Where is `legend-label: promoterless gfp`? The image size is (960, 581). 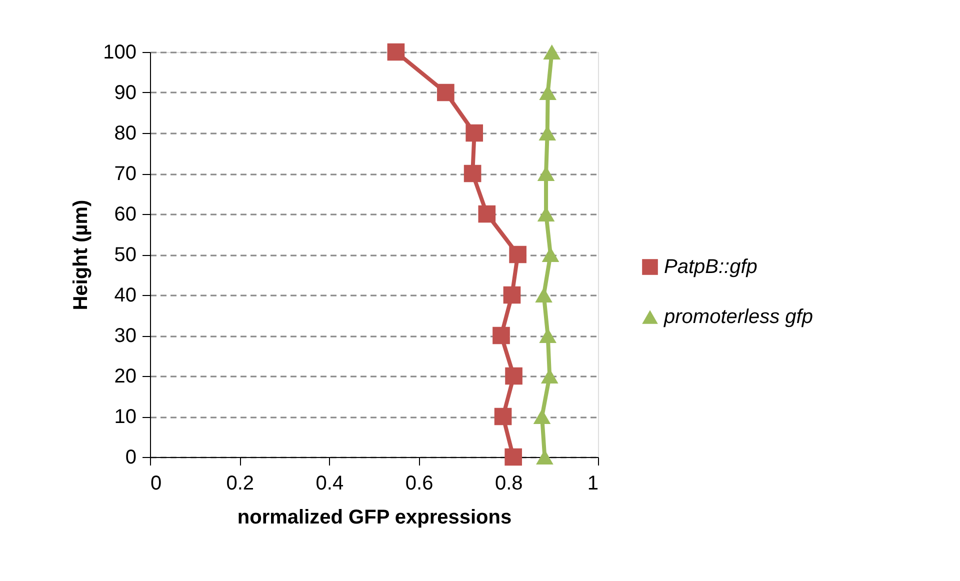
legend-label: promoterless gfp is located at coordinates (738, 317).